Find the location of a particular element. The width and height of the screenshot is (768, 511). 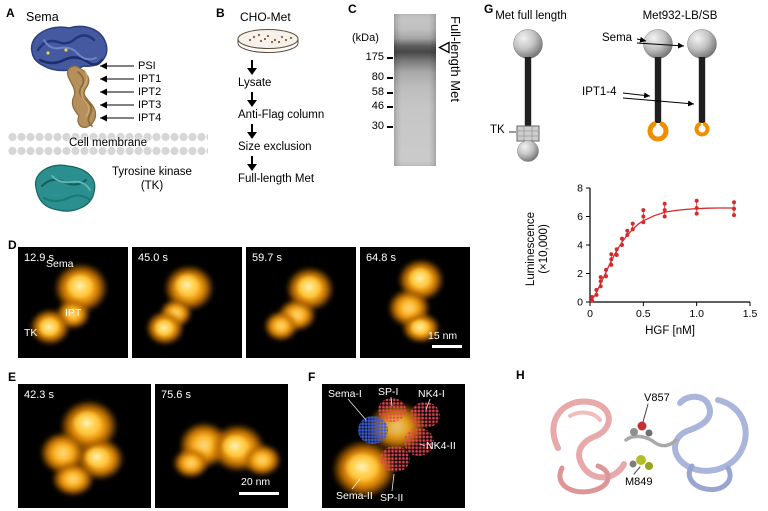

construct-title-right: Met932-LB/SB is located at coordinates (680, 16).